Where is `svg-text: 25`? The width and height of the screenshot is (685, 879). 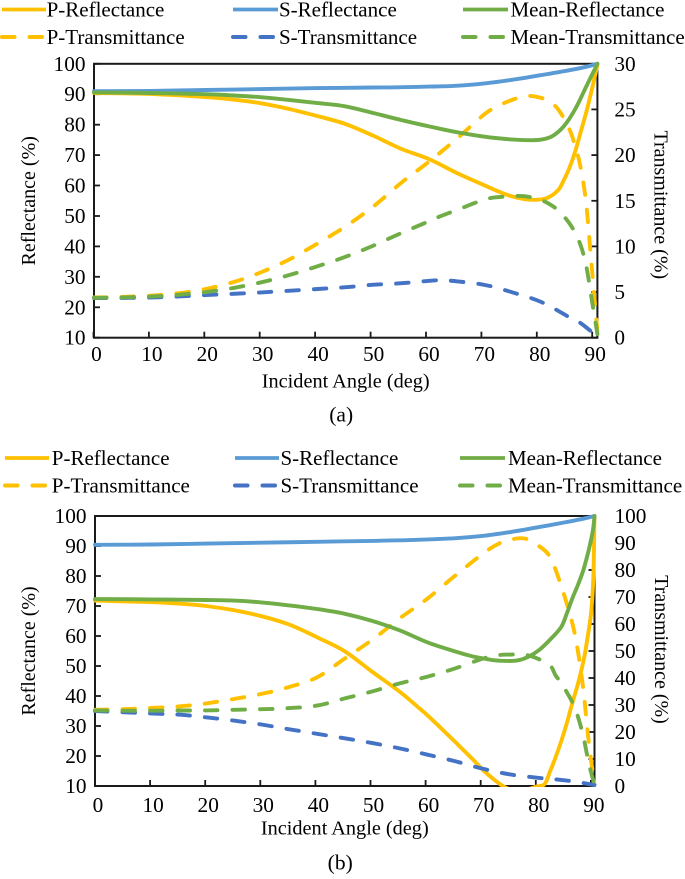
svg-text: 25 is located at coordinates (624, 109).